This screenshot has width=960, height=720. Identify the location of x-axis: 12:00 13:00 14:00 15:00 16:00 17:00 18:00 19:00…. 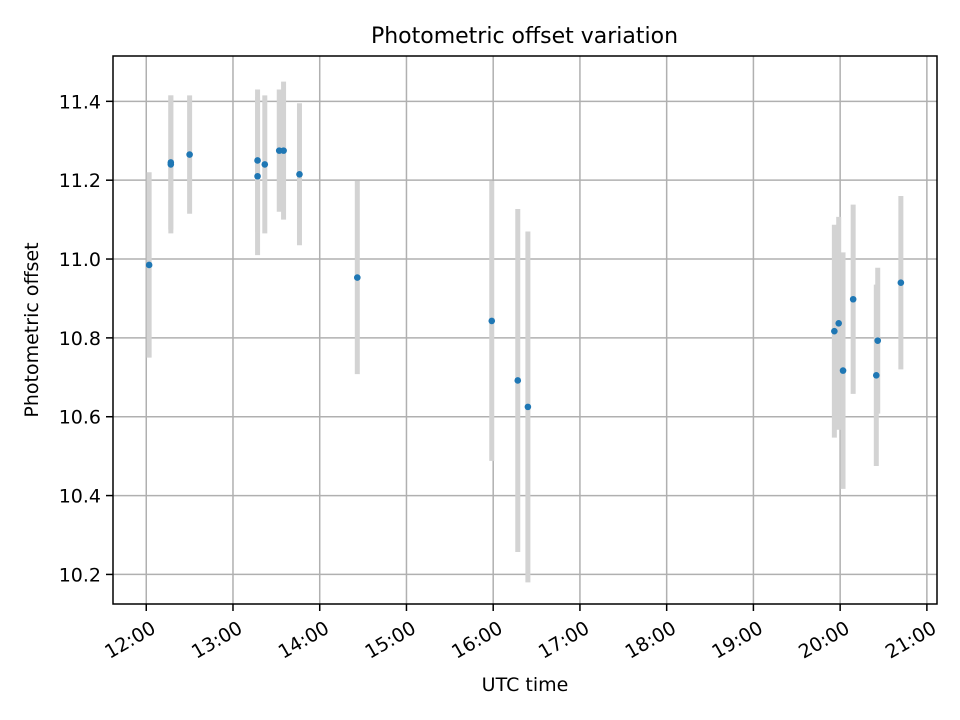
(520, 633).